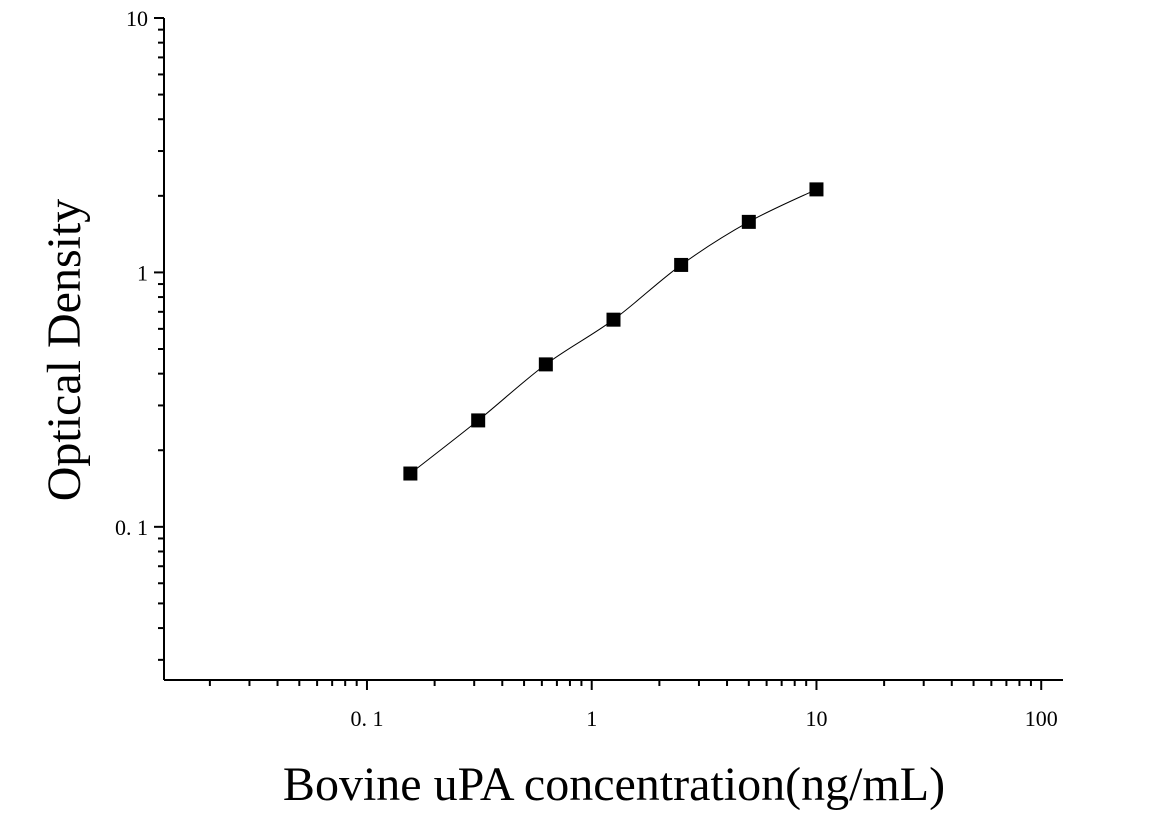 Image resolution: width=1155 pixels, height=823 pixels. What do you see at coordinates (614, 784) in the screenshot?
I see `x-axis-title: Bovine uPA concentration(ng/mL)` at bounding box center [614, 784].